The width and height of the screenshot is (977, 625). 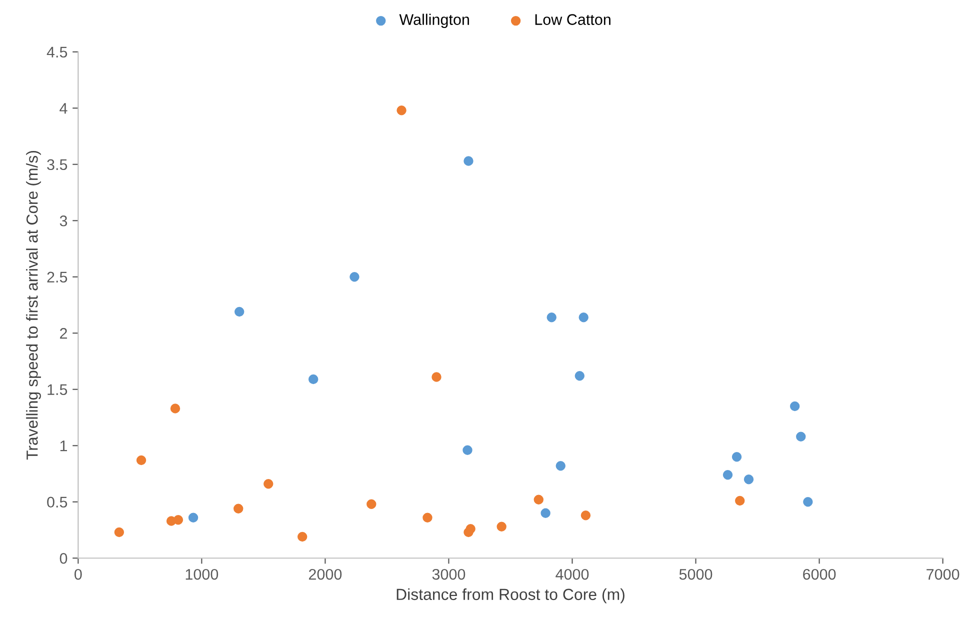 What do you see at coordinates (202, 574) in the screenshot?
I see `x-tick-label: 1000` at bounding box center [202, 574].